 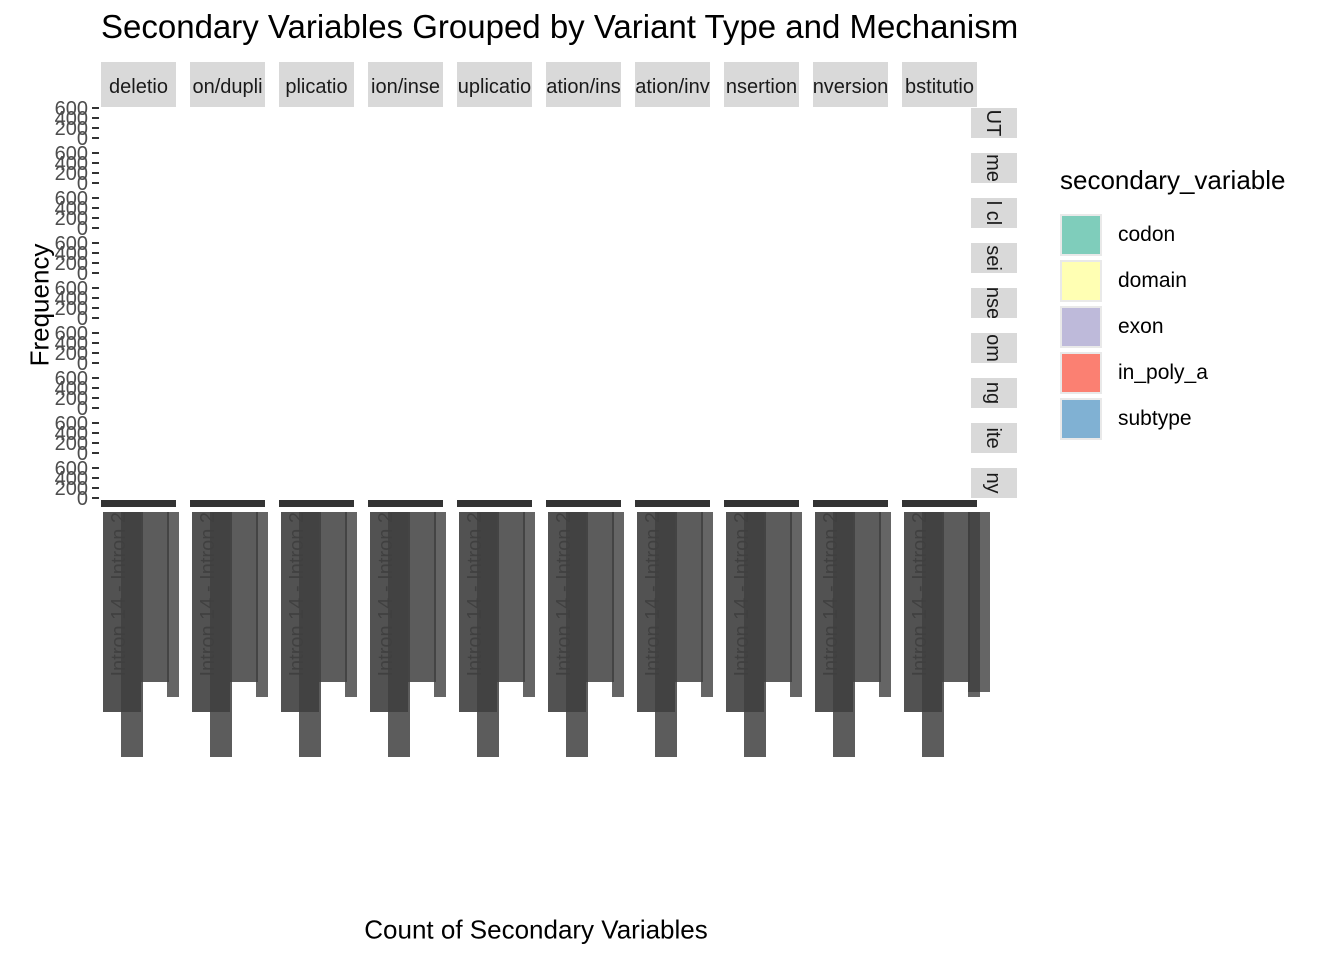 I want to click on column-strip-label: ion/inse, so click(x=405, y=87).